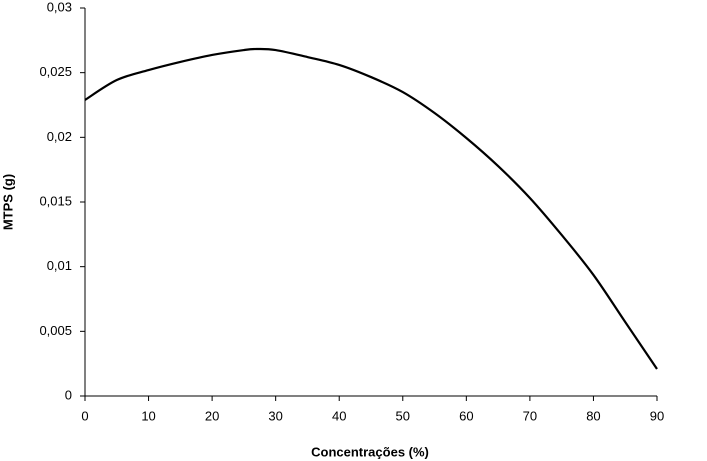 The image size is (707, 461). Describe the element at coordinates (530, 415) in the screenshot. I see `x-tick-label: 70` at that location.